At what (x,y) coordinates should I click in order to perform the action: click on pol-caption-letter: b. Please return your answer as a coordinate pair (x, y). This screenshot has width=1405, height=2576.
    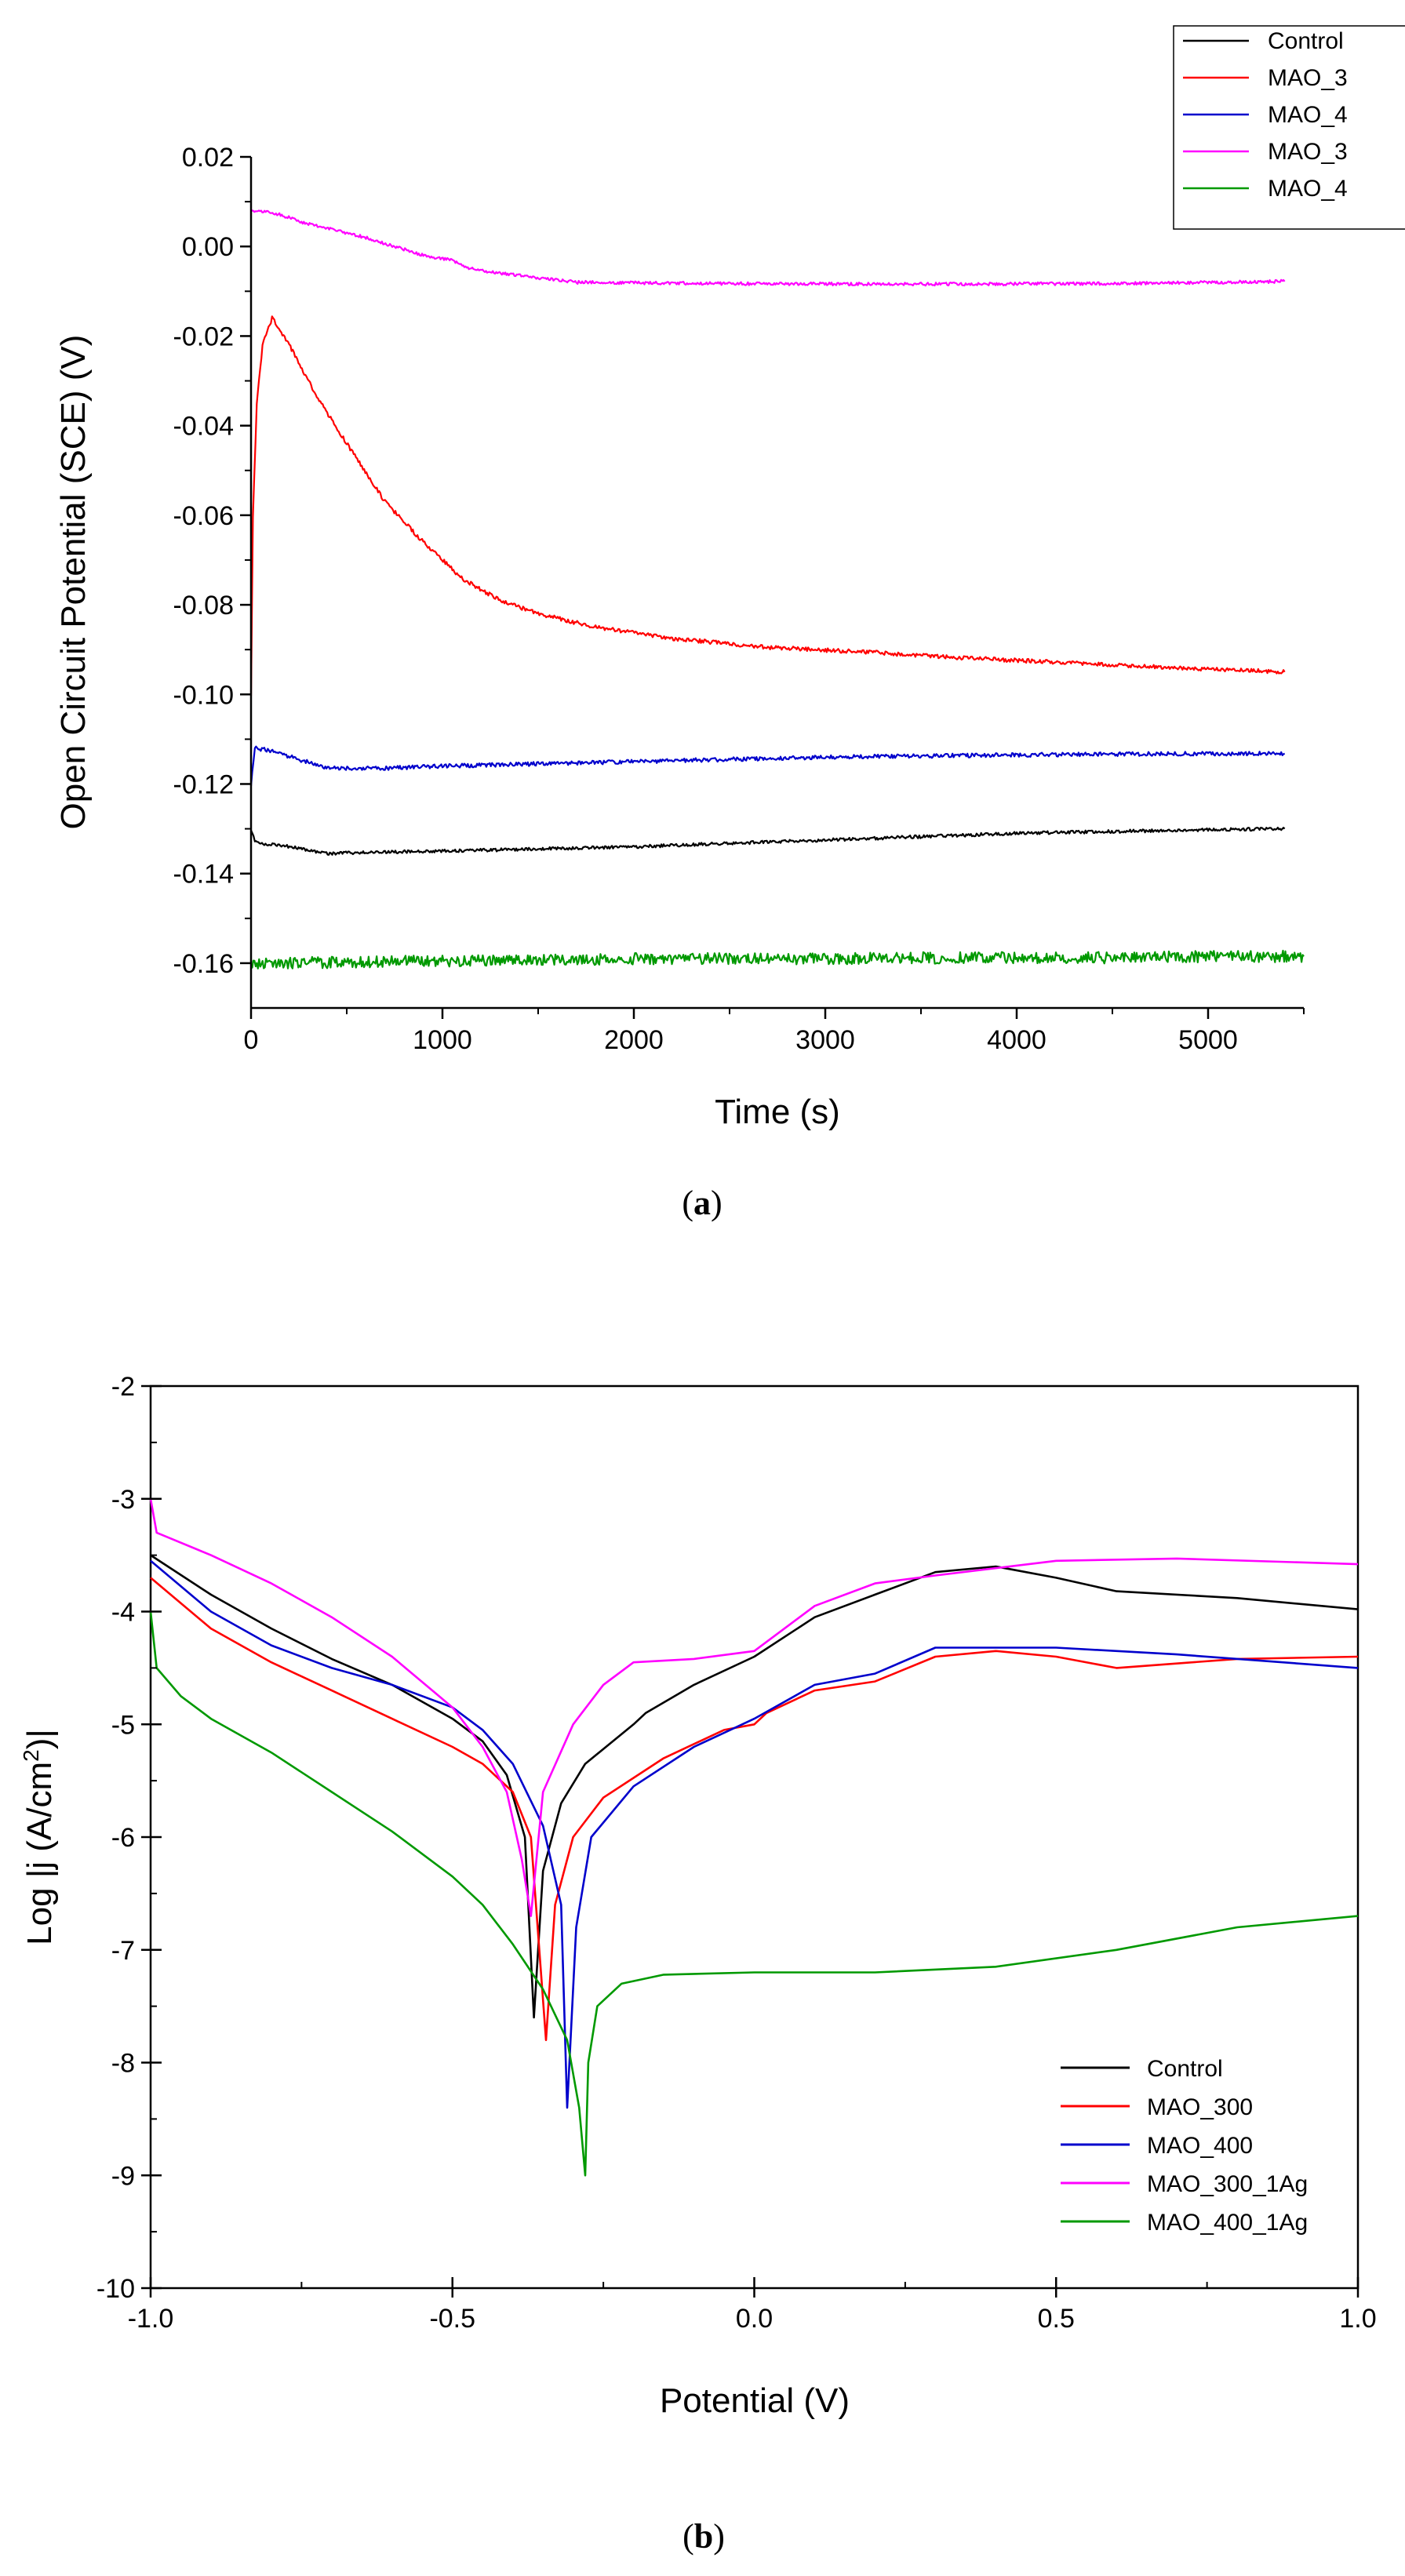
    Looking at the image, I should click on (703, 2536).